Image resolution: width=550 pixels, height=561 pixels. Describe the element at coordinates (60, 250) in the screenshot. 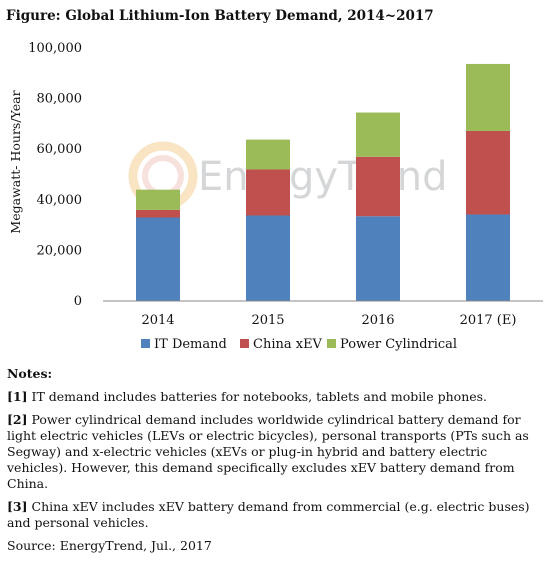

I see `y-tick-label: 20,000` at that location.